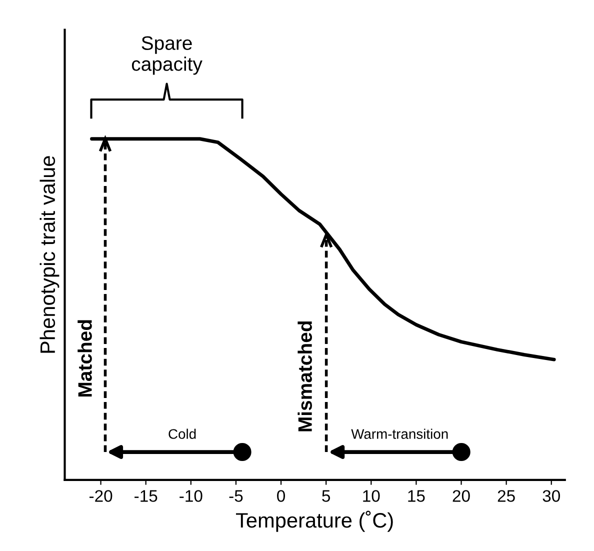  I want to click on x-tick-label: 10, so click(371, 496).